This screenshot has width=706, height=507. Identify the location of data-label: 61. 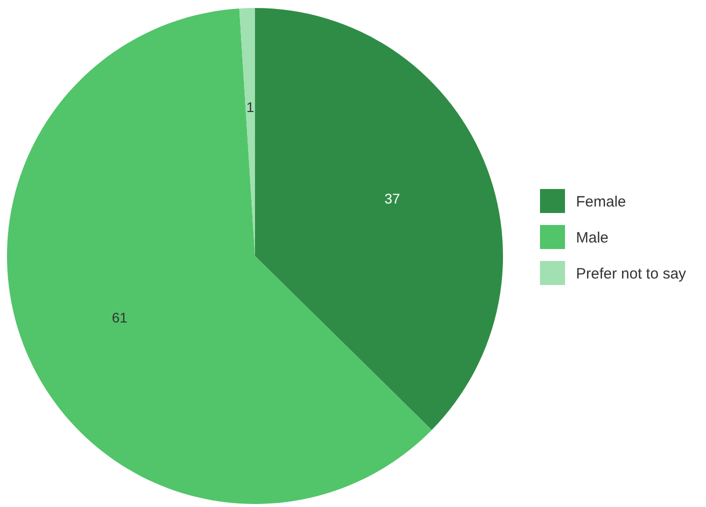
(120, 318).